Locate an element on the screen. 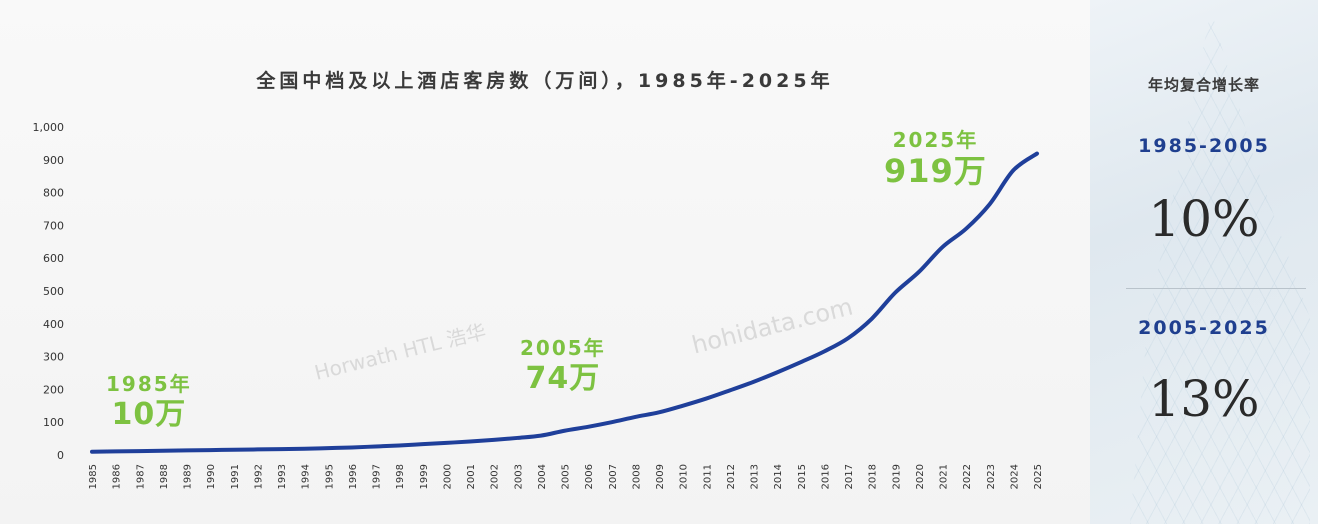 The width and height of the screenshot is (1318, 524). cagr-rate-2: 13% is located at coordinates (1204, 399).